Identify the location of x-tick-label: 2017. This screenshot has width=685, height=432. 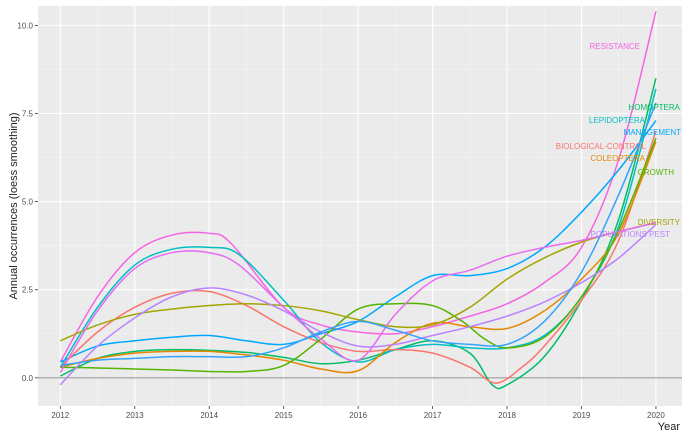
(433, 415).